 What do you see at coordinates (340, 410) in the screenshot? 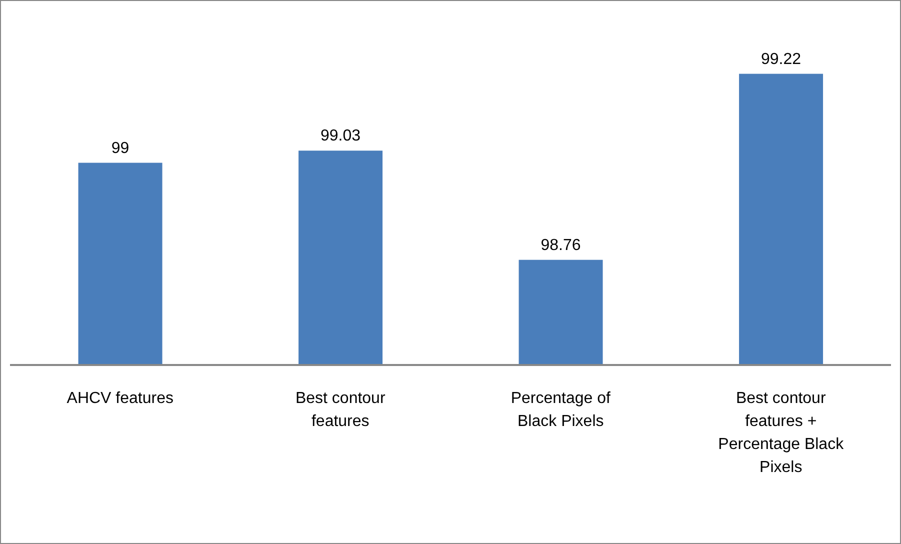
I see `x-tick-label: Best contour features` at bounding box center [340, 410].